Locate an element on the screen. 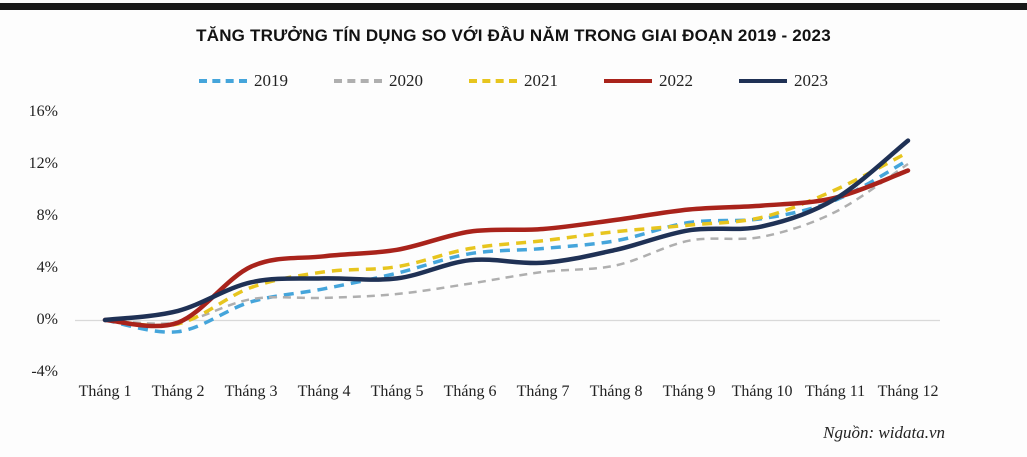 This screenshot has height=457, width=1027. legend-item-2022: 2022 is located at coordinates (648, 81).